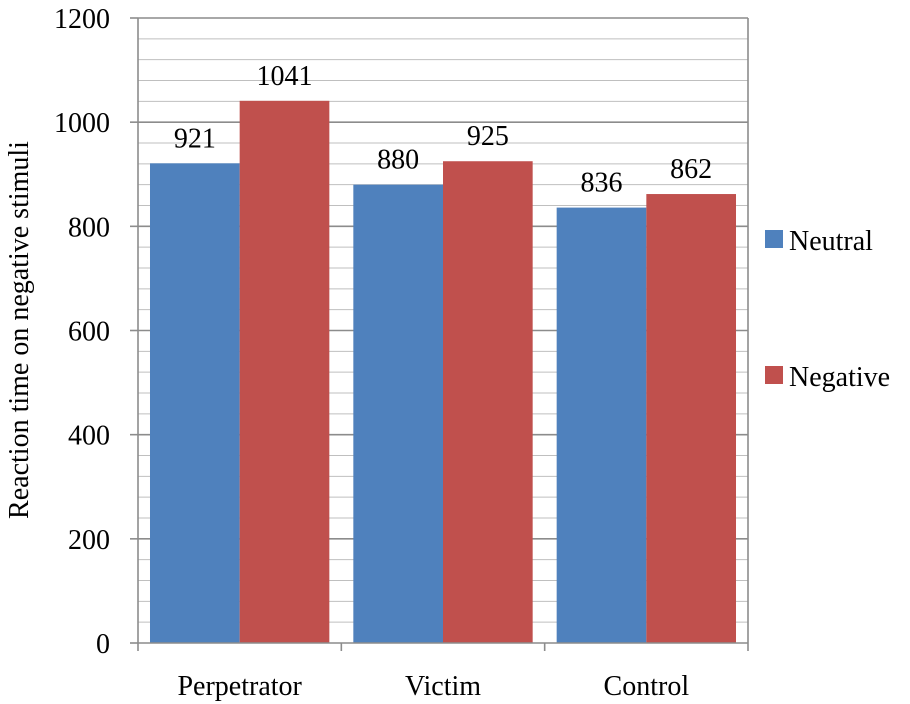  What do you see at coordinates (601, 425) in the screenshot?
I see `bar-neutral-control` at bounding box center [601, 425].